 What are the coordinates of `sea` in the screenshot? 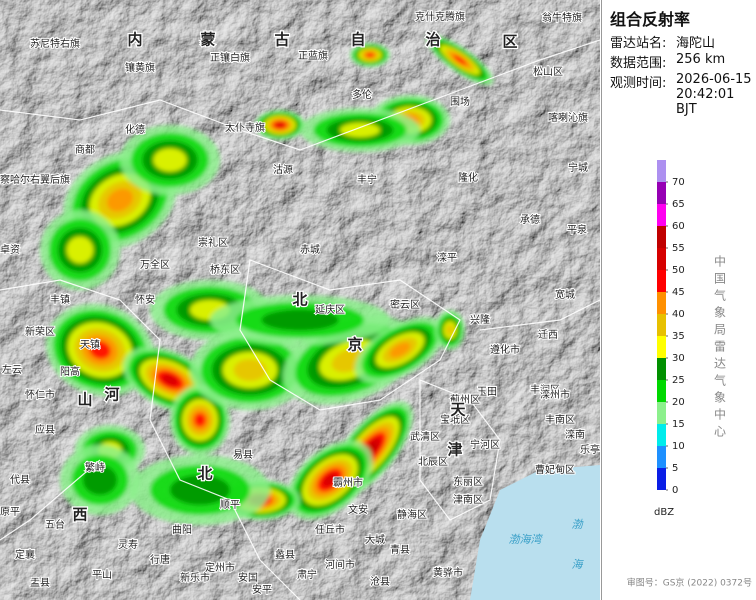 It's located at (535, 532).